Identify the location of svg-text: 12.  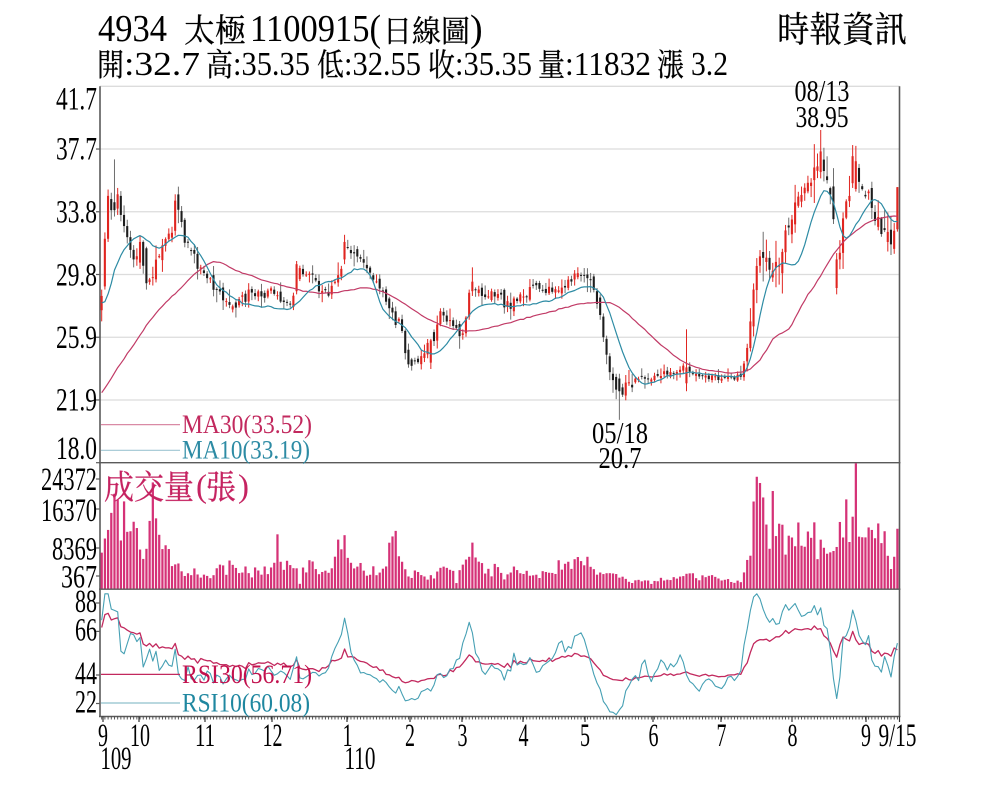
(273, 736).